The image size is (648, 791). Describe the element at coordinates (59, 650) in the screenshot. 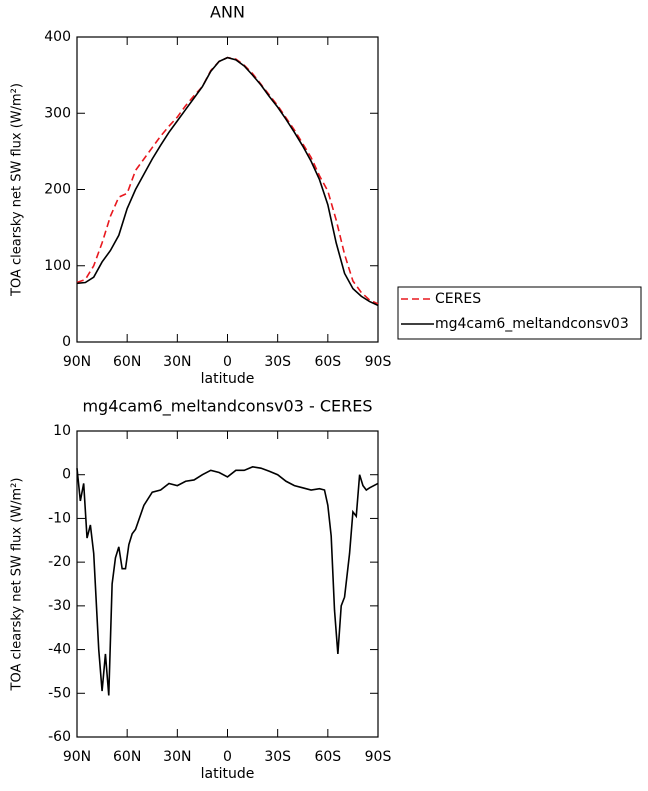

I see `y-tick-label: -40` at that location.